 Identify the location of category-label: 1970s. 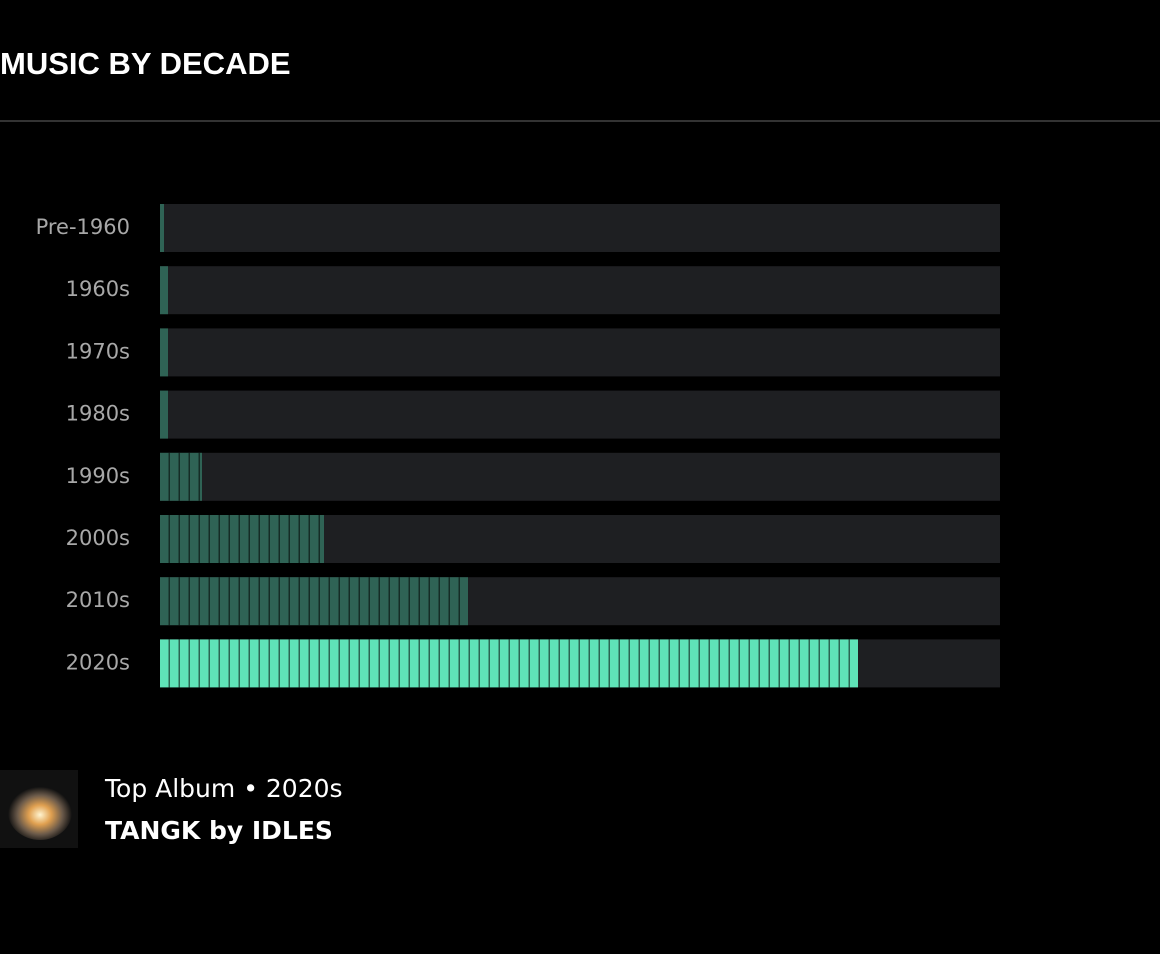
(98, 351).